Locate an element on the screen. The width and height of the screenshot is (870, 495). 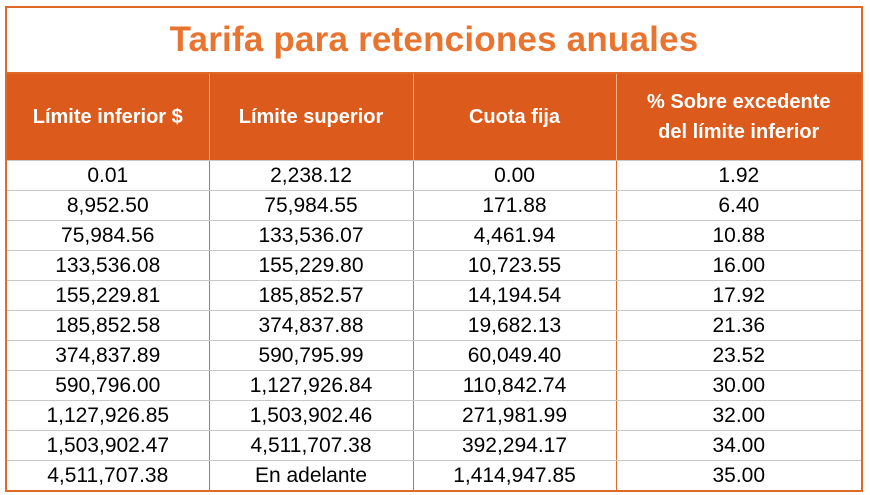
header-percent-line1: % Sobre excedente is located at coordinates (739, 102).